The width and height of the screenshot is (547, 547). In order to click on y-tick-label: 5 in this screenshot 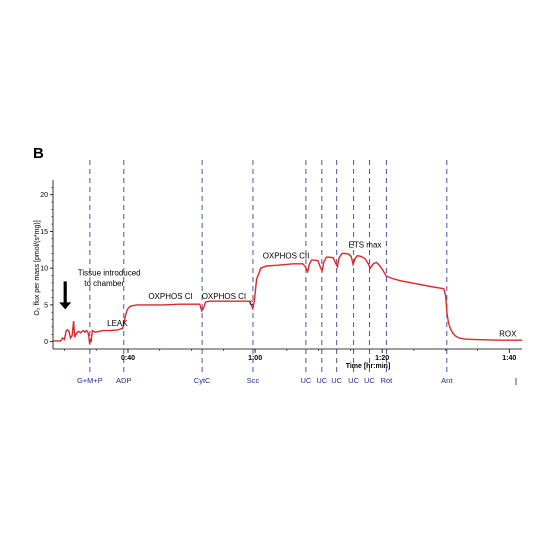, I will do `click(46, 305)`.